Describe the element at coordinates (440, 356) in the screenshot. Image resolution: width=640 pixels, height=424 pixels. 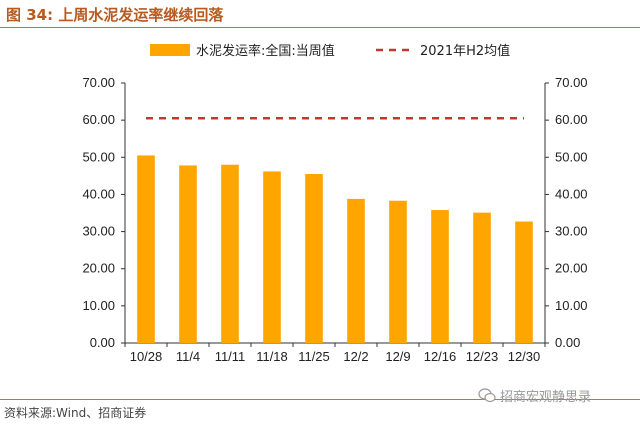
I see `x-tick-label: 12/16` at that location.